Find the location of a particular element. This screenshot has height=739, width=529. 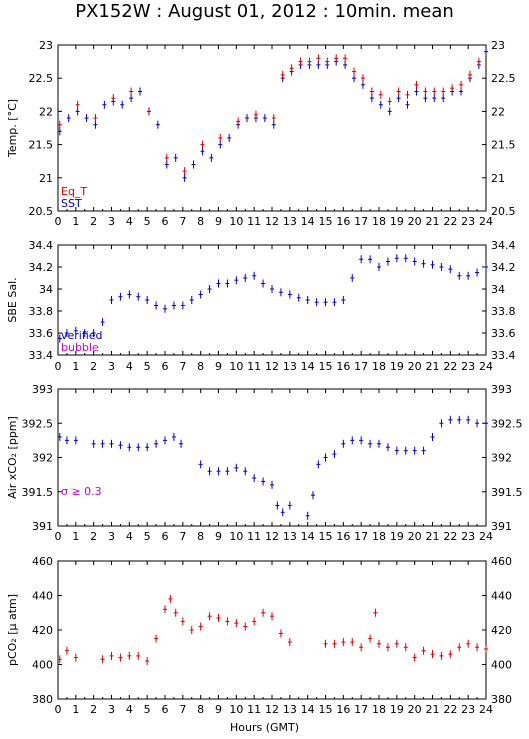

x-tick-label: 4 is located at coordinates (129, 366).